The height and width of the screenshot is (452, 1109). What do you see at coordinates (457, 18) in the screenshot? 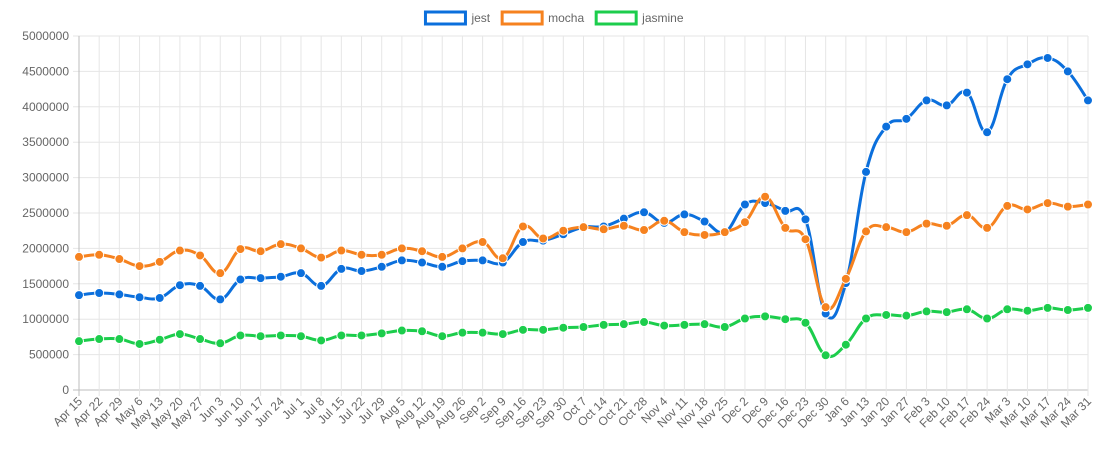
I see `legend-item-jest: jest` at bounding box center [457, 18].